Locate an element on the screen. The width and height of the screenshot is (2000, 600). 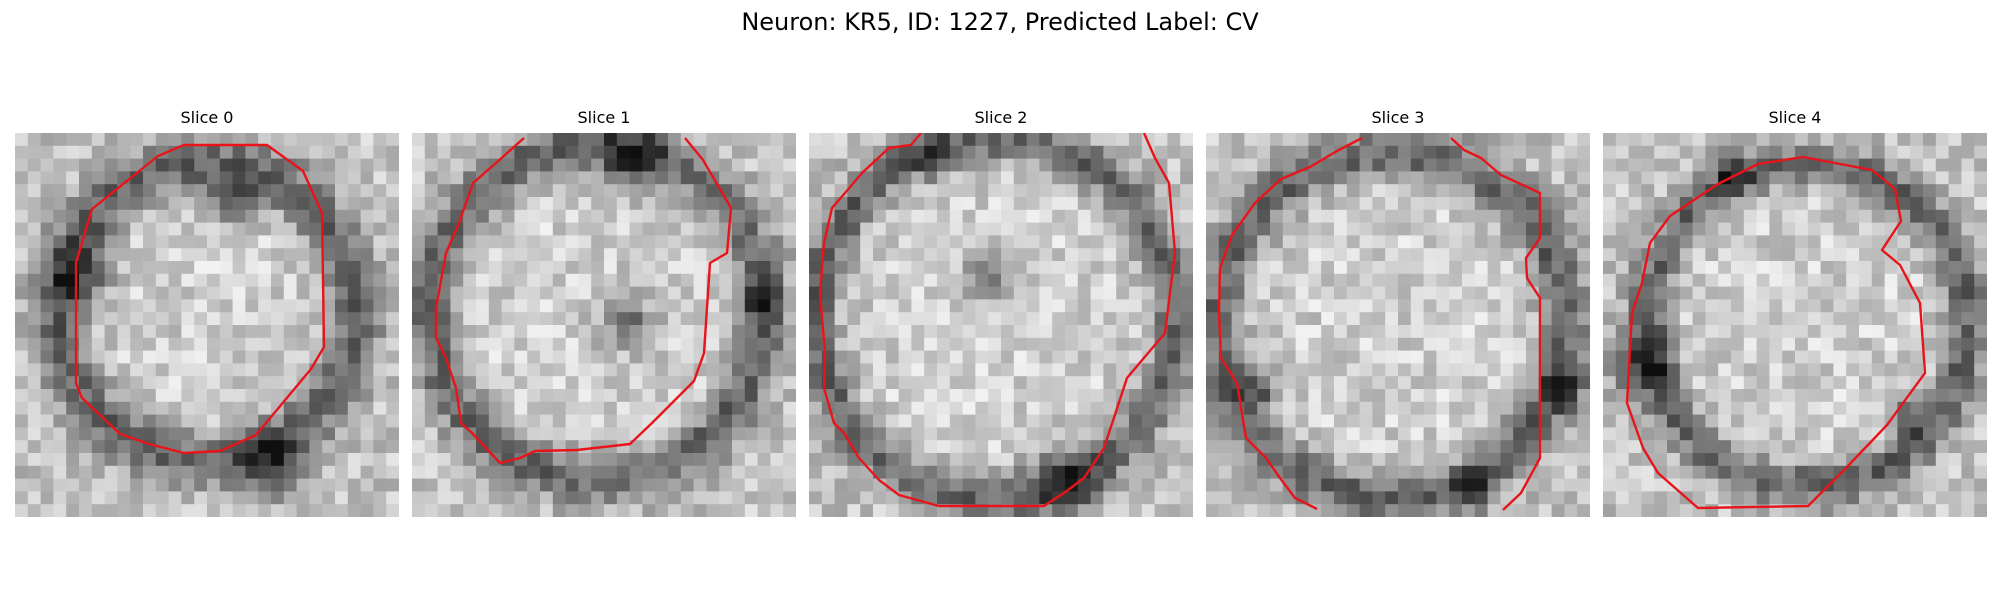
slice-title: Slice 2 is located at coordinates (1001, 117).